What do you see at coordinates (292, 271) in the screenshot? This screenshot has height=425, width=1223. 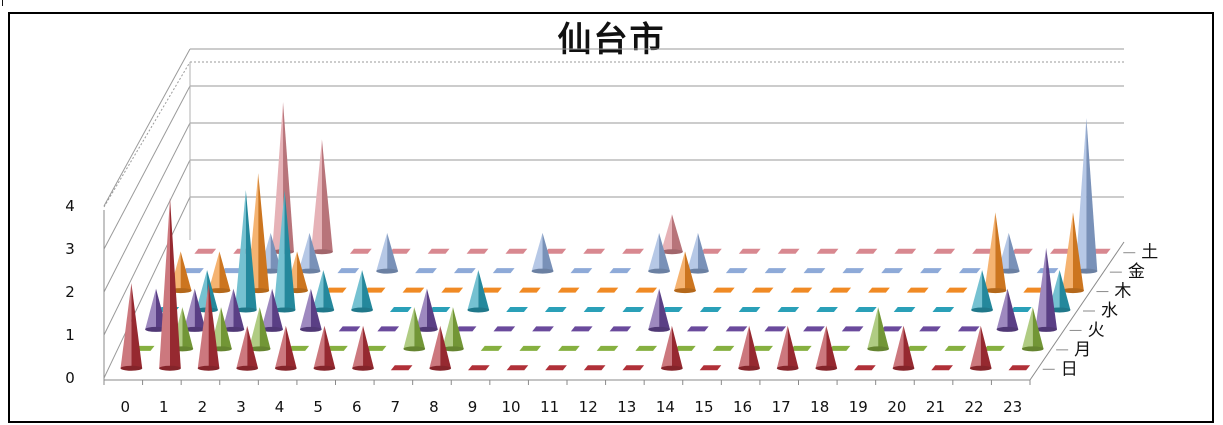 I see `cone-light-木-3` at bounding box center [292, 271].